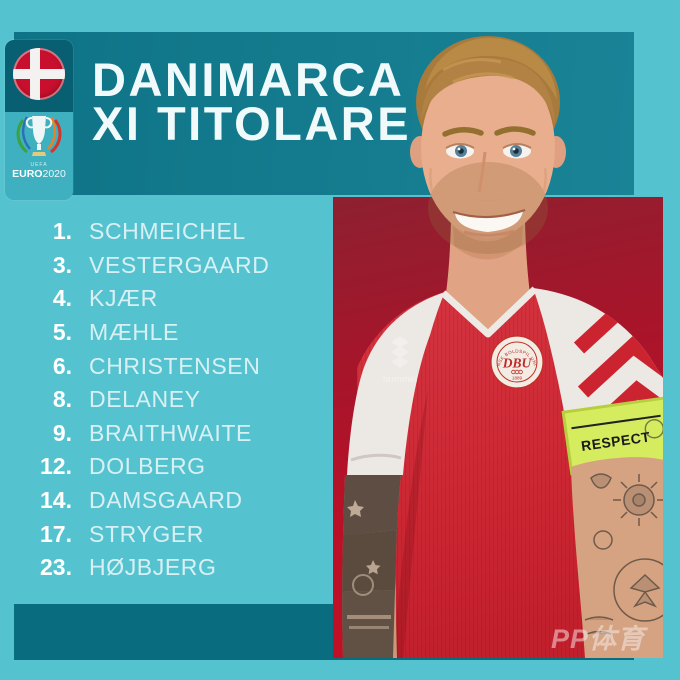 Image resolution: width=680 pixels, height=680 pixels. I want to click on player-number: 17., so click(56, 533).